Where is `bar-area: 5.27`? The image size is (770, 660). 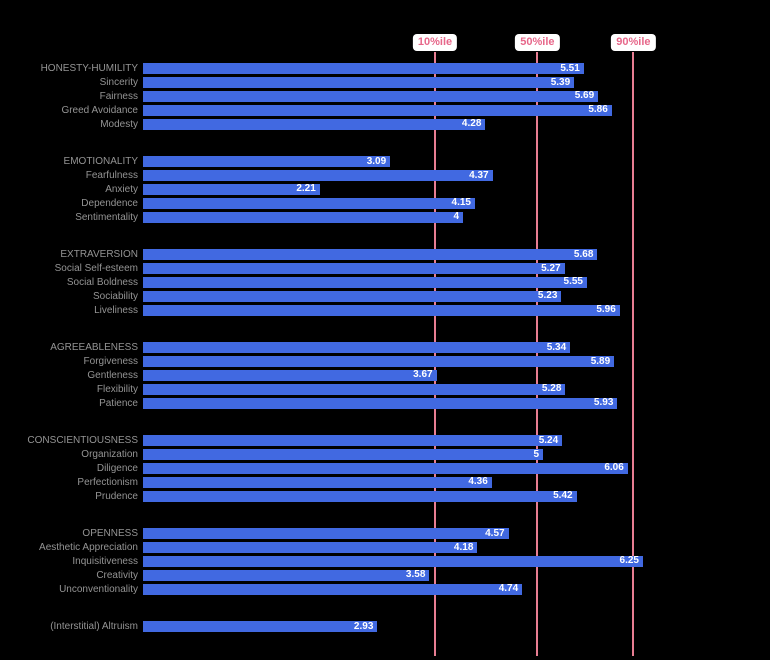 bar-area: 5.27 is located at coordinates (456, 269).